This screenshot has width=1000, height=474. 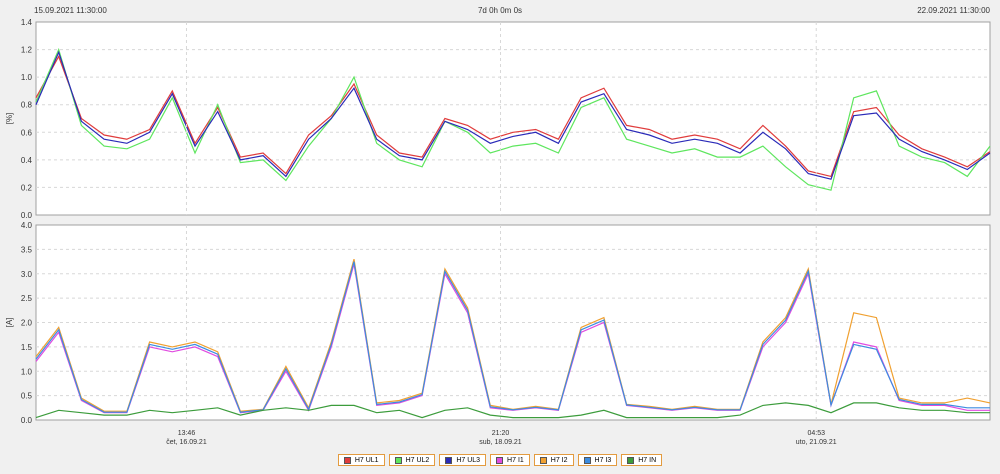 I want to click on legend-label-in: H7 IN, so click(x=647, y=460).